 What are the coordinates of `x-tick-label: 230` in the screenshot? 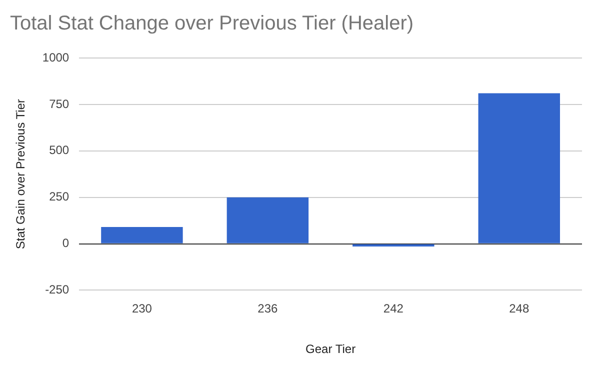 It's located at (142, 309).